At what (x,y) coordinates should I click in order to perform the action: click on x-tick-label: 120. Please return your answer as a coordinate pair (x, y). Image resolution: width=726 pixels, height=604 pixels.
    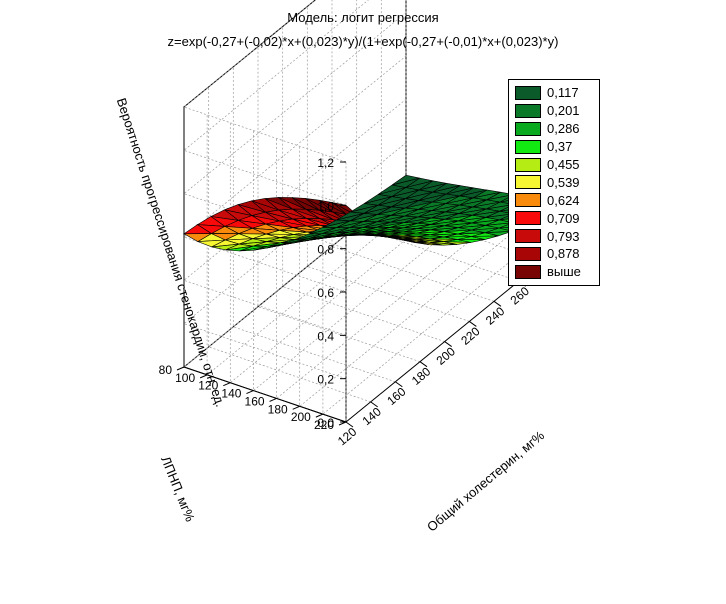
    Looking at the image, I should click on (347, 436).